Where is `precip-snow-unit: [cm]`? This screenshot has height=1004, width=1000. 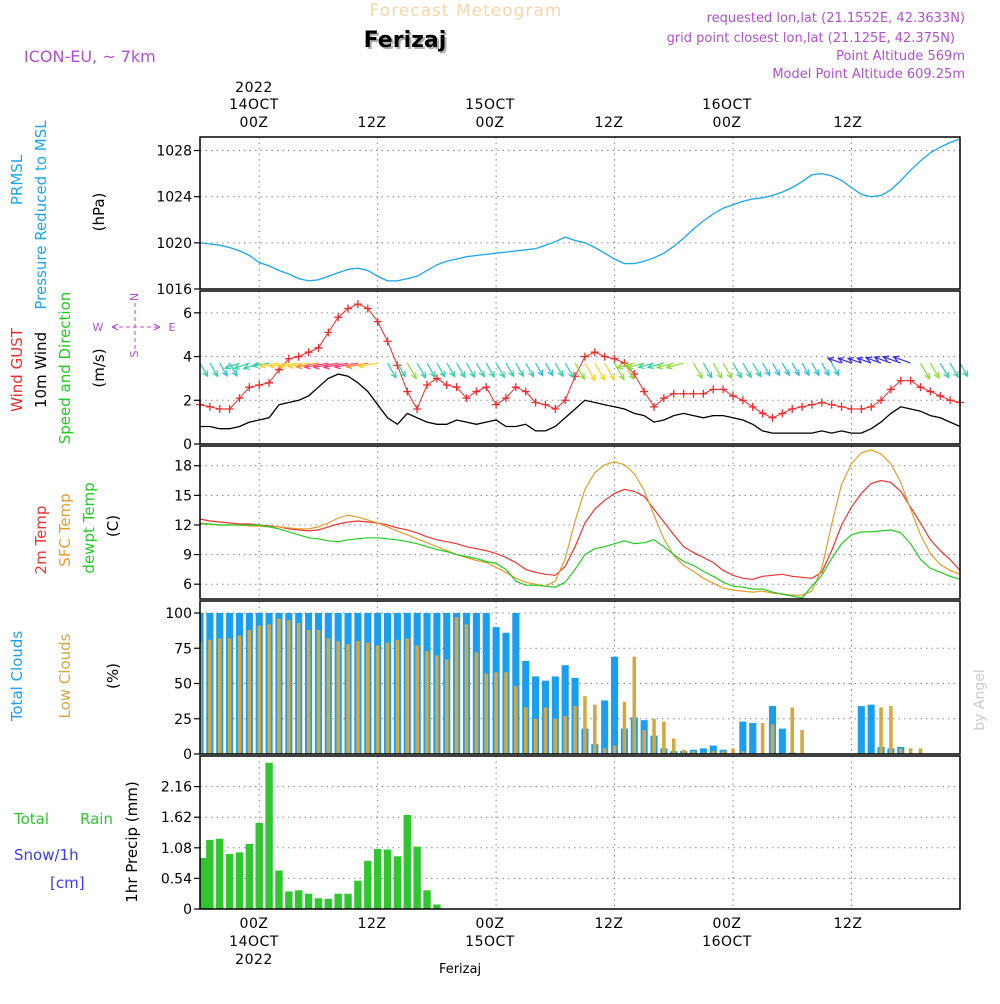 precip-snow-unit: [cm] is located at coordinates (67, 883).